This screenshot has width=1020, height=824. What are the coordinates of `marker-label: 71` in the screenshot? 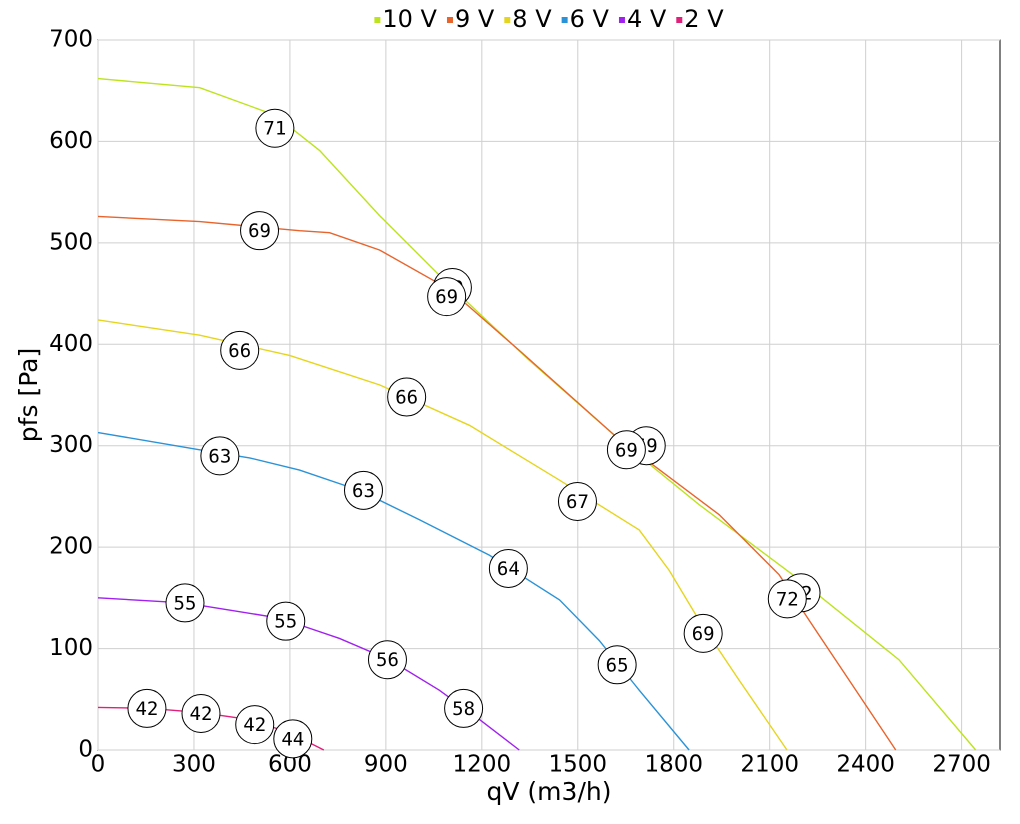 It's located at (274, 129).